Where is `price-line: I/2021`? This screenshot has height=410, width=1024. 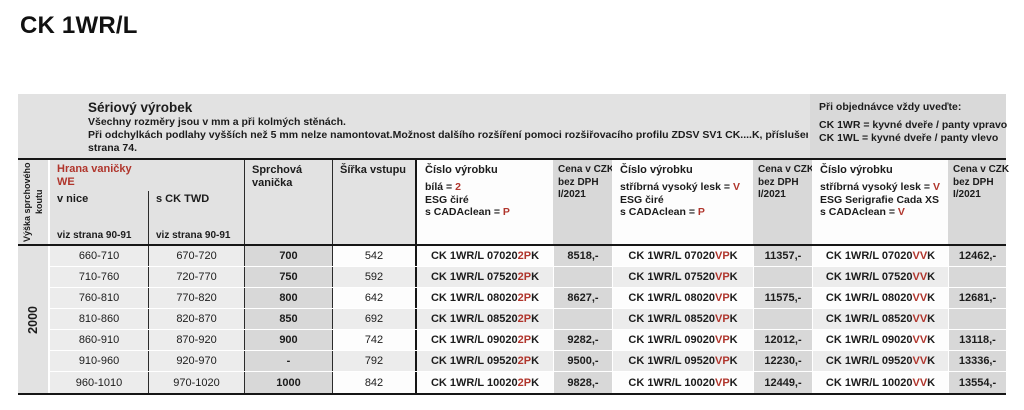
price-line: I/2021 is located at coordinates (572, 194).